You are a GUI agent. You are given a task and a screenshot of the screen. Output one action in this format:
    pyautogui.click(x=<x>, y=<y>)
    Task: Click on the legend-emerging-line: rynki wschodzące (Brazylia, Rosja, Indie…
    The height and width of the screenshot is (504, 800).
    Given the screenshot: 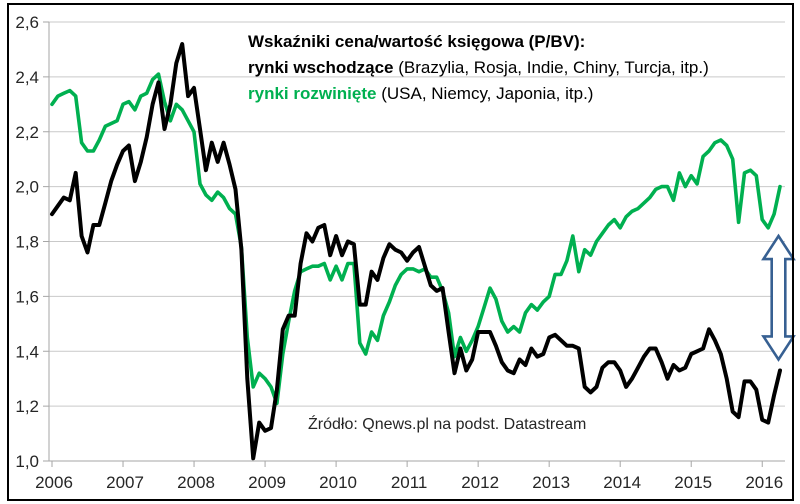 What is the action you would take?
    pyautogui.click(x=478, y=68)
    